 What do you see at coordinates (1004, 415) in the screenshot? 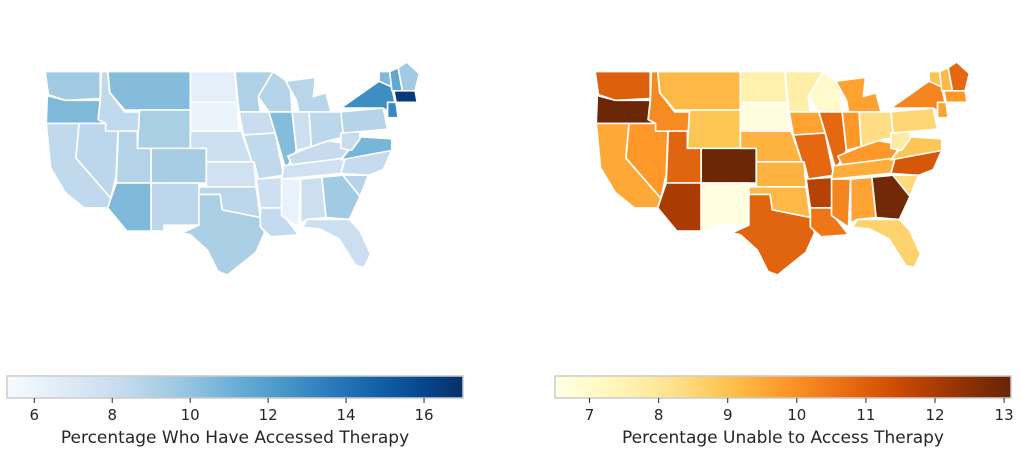
I see `colorbar-right-tick-label: 13` at bounding box center [1004, 415].